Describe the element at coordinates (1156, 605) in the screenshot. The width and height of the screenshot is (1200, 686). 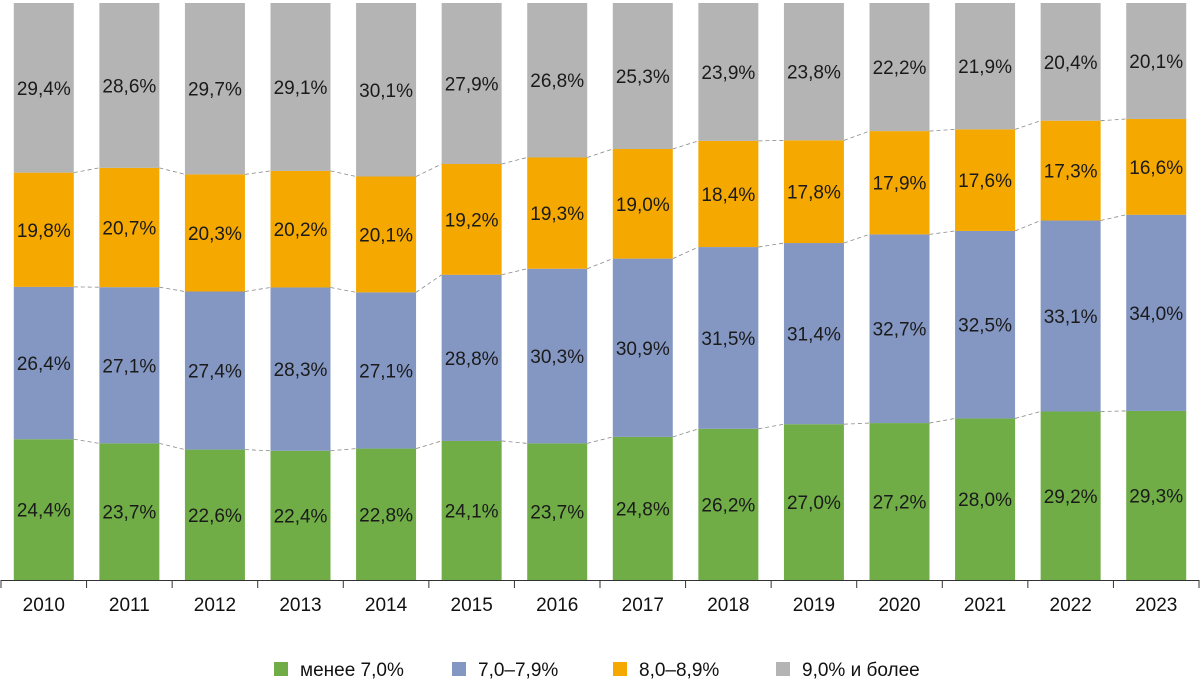
I see `x-tick-label-2023: 2023` at that location.